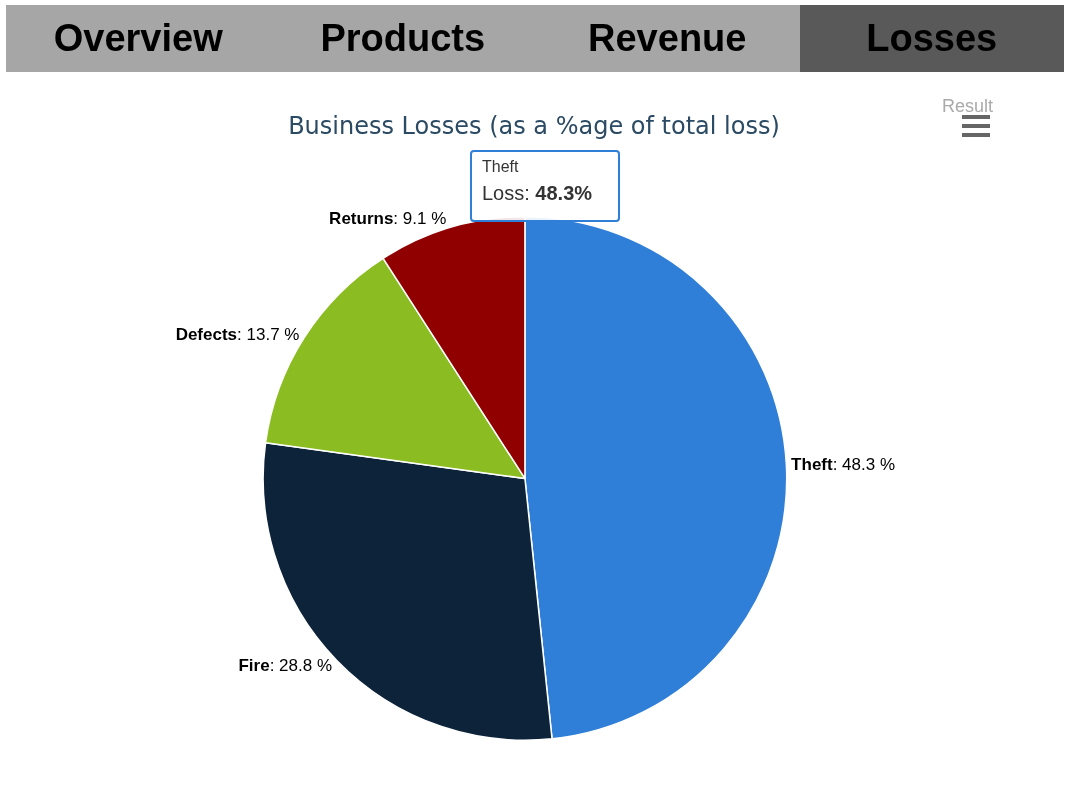 Image resolution: width=1068 pixels, height=785 pixels. I want to click on slice-label: Theft, so click(812, 465).